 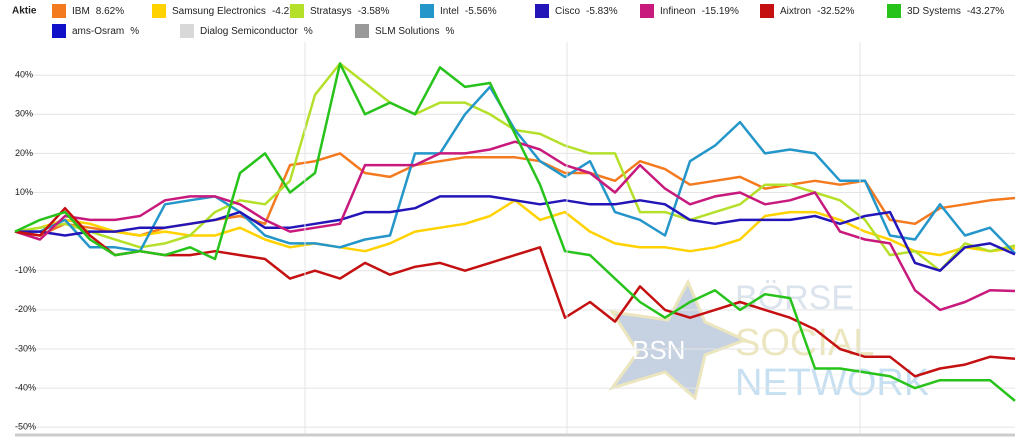 I want to click on legend-label: Infineon -15.19%, so click(x=699, y=11).